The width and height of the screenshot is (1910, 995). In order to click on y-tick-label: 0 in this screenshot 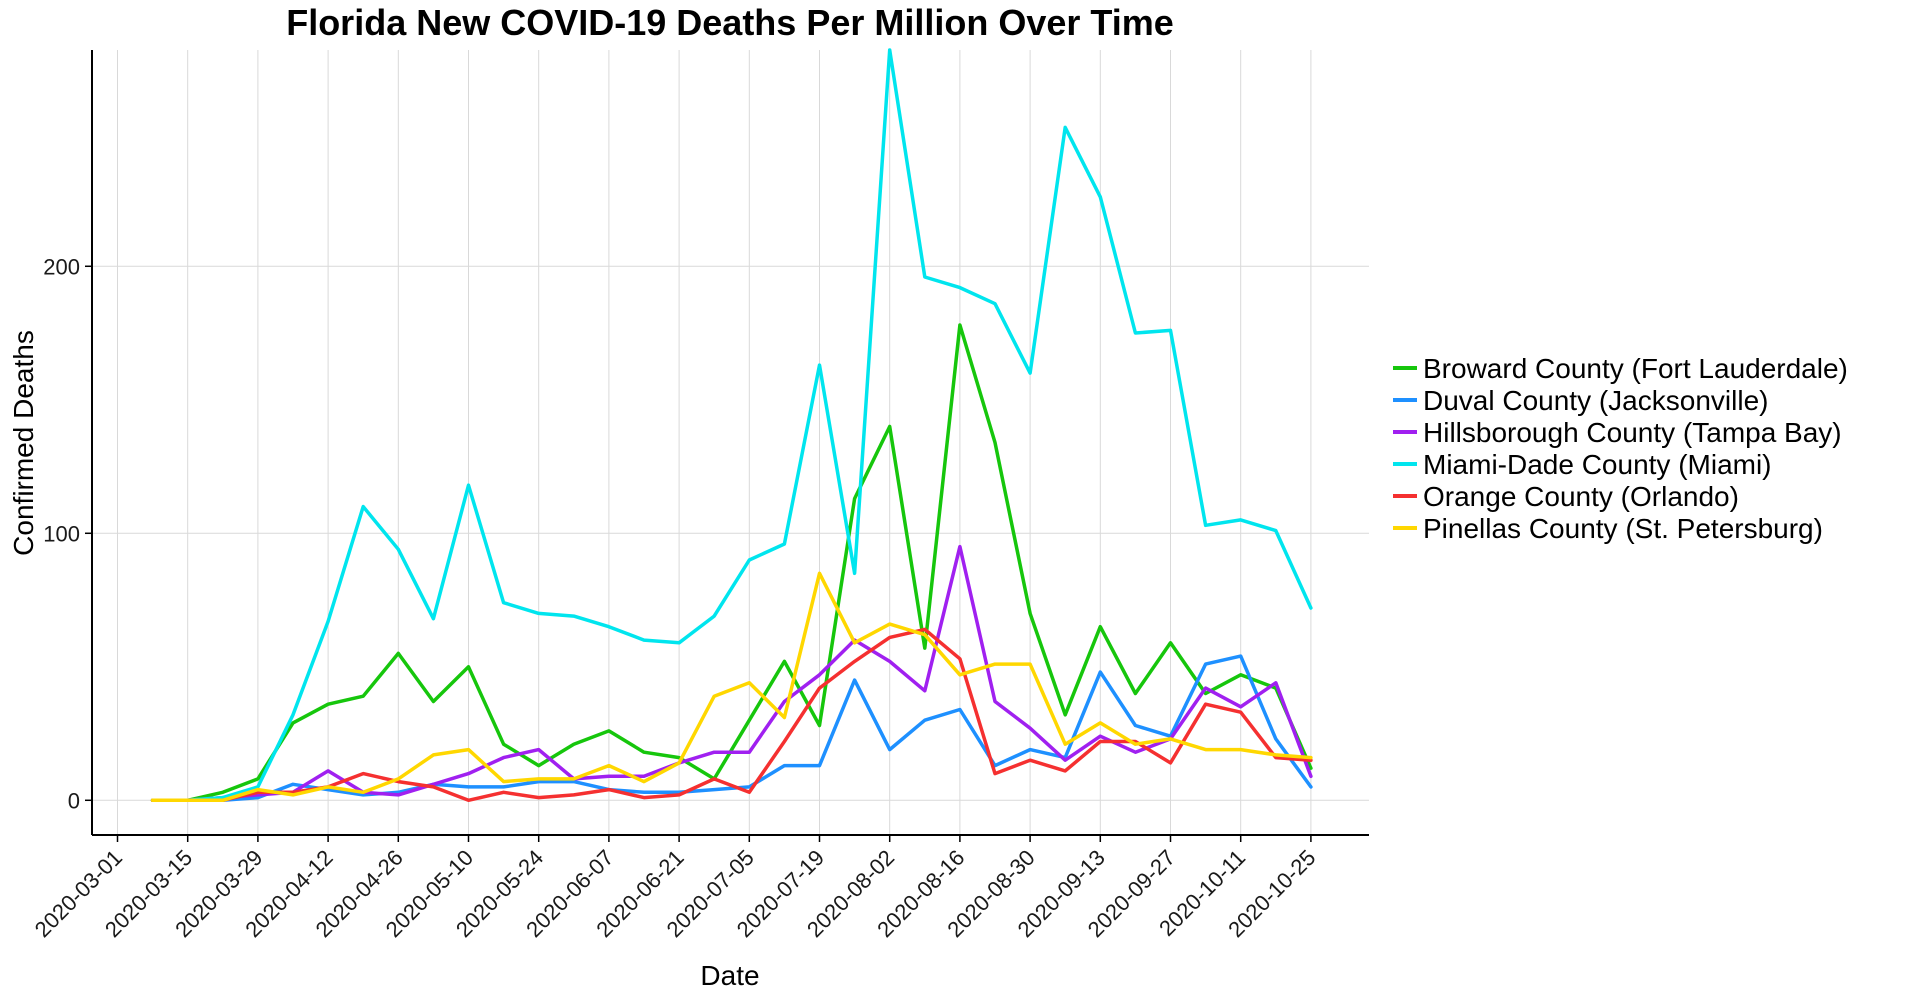, I will do `click(74, 800)`.